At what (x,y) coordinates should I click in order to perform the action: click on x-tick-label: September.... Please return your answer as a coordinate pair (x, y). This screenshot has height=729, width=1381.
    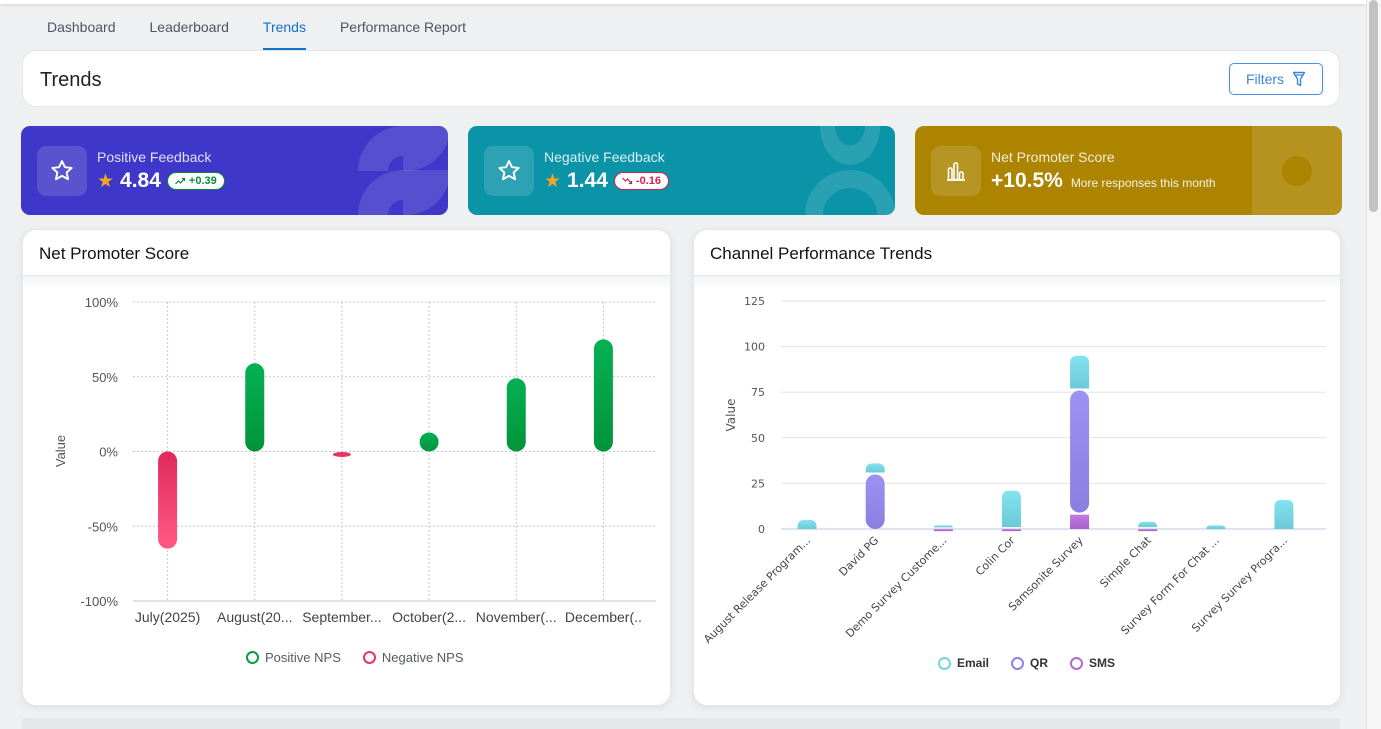
    Looking at the image, I should click on (341, 617).